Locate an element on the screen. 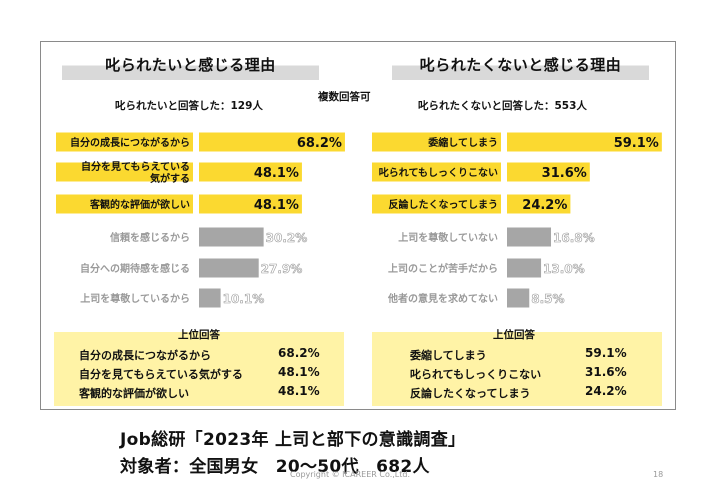 This screenshot has width=719, height=498. copyright-notice: Copyright © ICAREER Co.,Ltd. is located at coordinates (350, 474).